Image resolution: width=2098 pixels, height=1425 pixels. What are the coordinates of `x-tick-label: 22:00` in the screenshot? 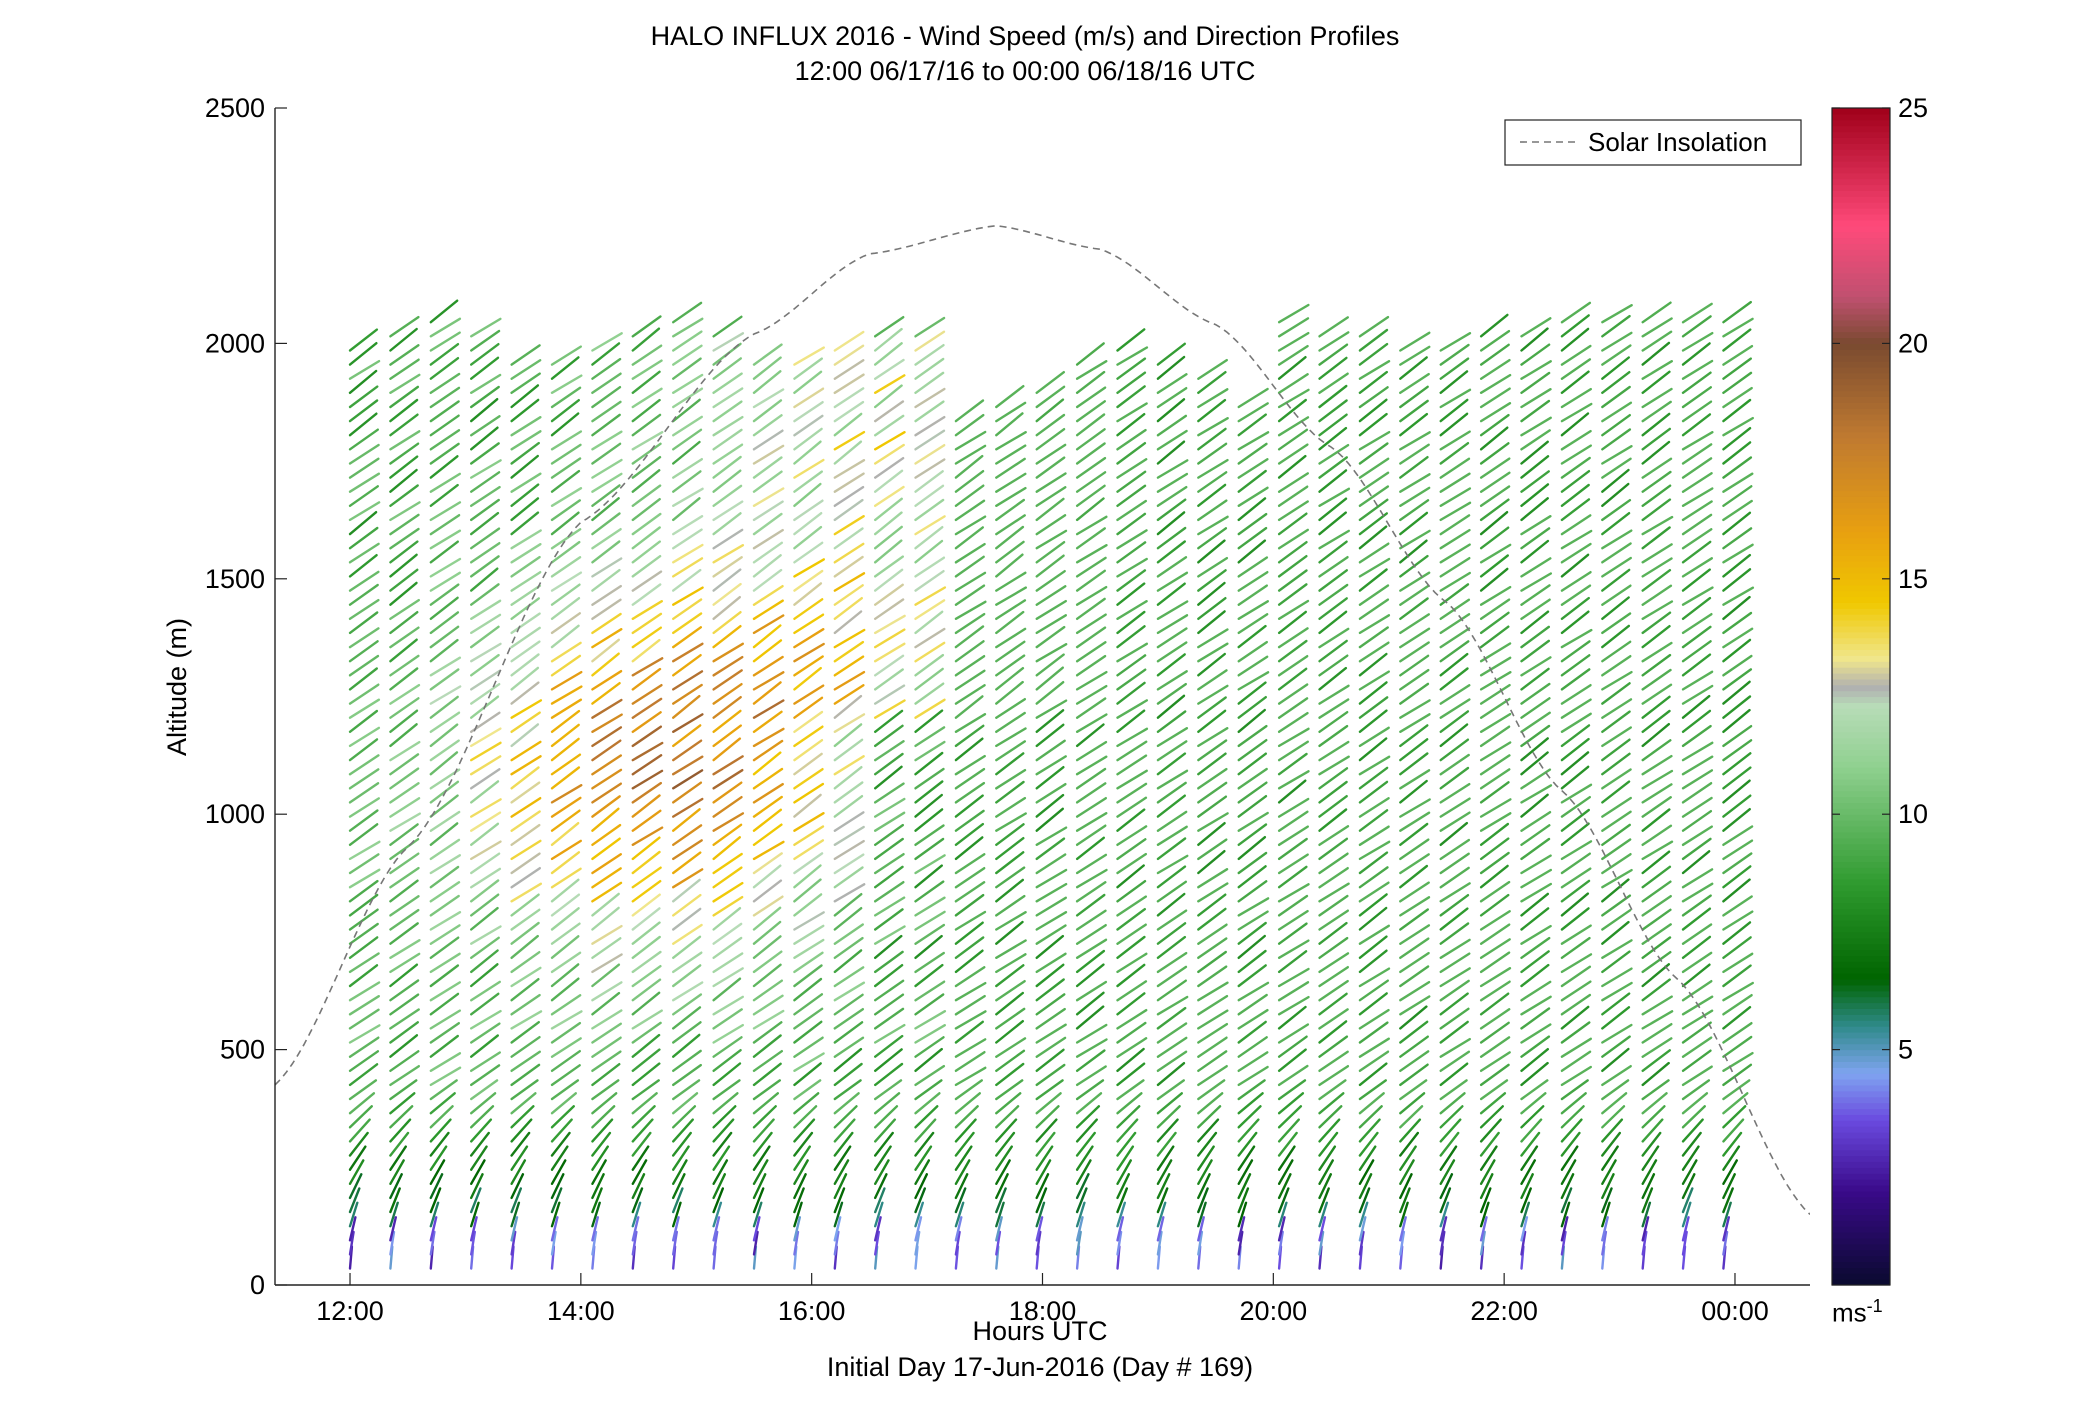 It's located at (1504, 1311).